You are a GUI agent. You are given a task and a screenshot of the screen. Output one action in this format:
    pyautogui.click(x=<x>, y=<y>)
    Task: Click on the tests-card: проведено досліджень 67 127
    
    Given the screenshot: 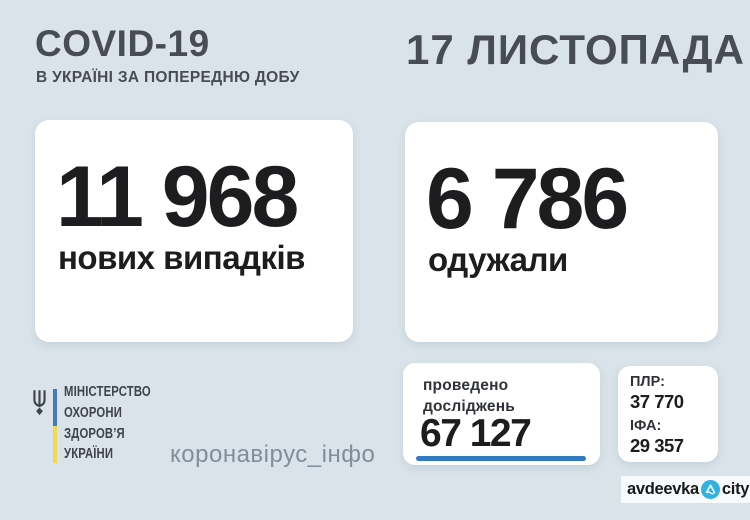 What is the action you would take?
    pyautogui.click(x=501, y=414)
    